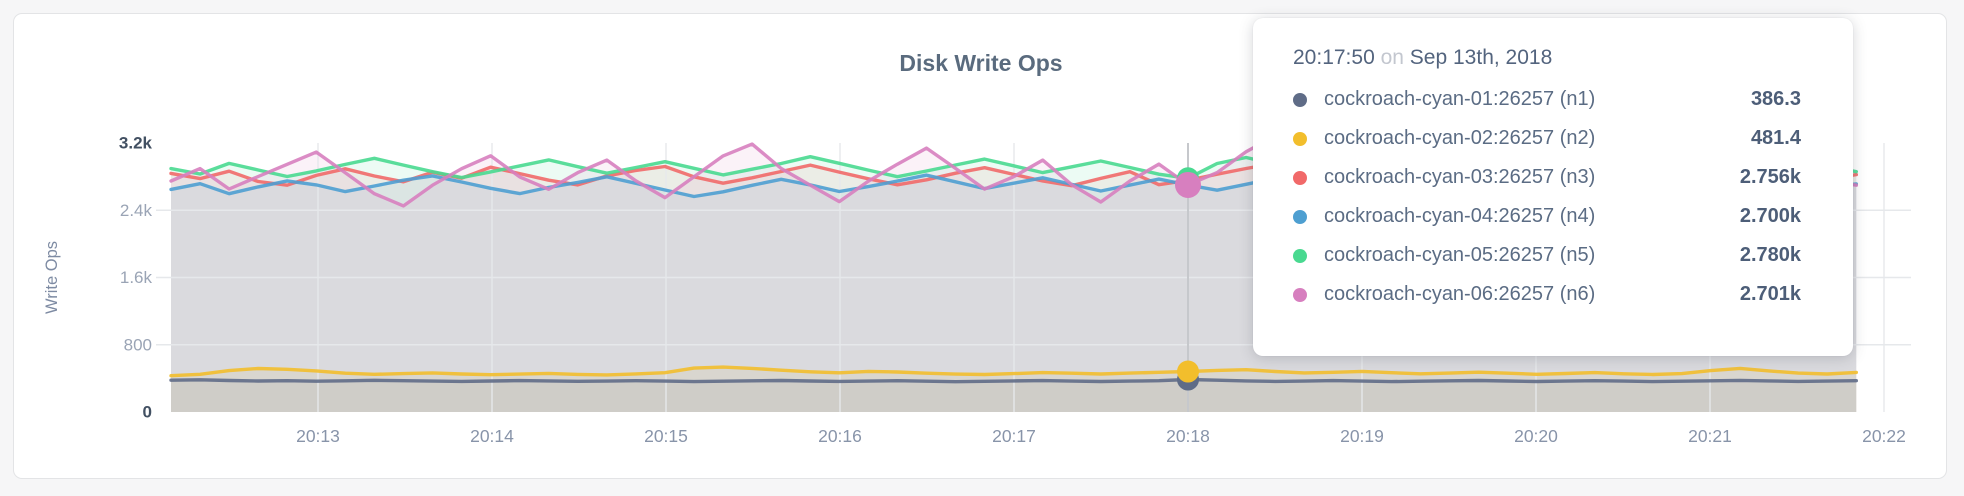 The image size is (1964, 496). What do you see at coordinates (1770, 294) in the screenshot?
I see `tooltip-series-value: 2.701k` at bounding box center [1770, 294].